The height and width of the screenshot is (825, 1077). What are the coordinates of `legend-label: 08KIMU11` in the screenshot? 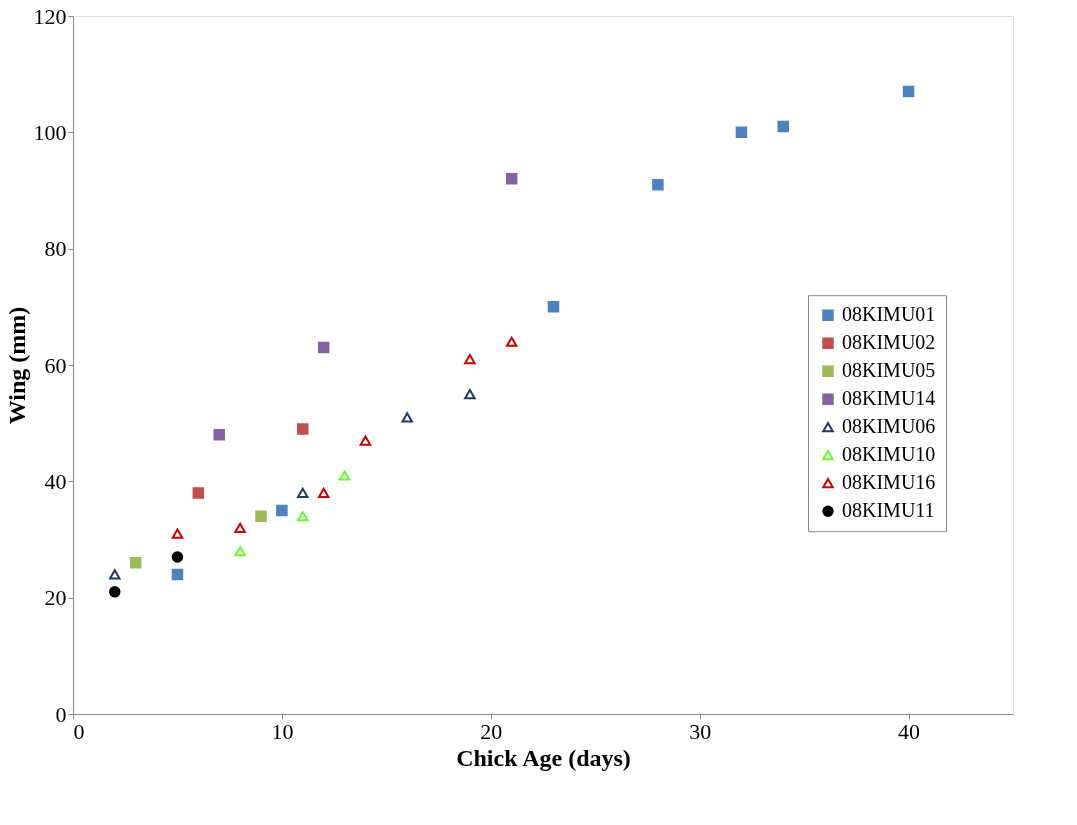 It's located at (888, 510).